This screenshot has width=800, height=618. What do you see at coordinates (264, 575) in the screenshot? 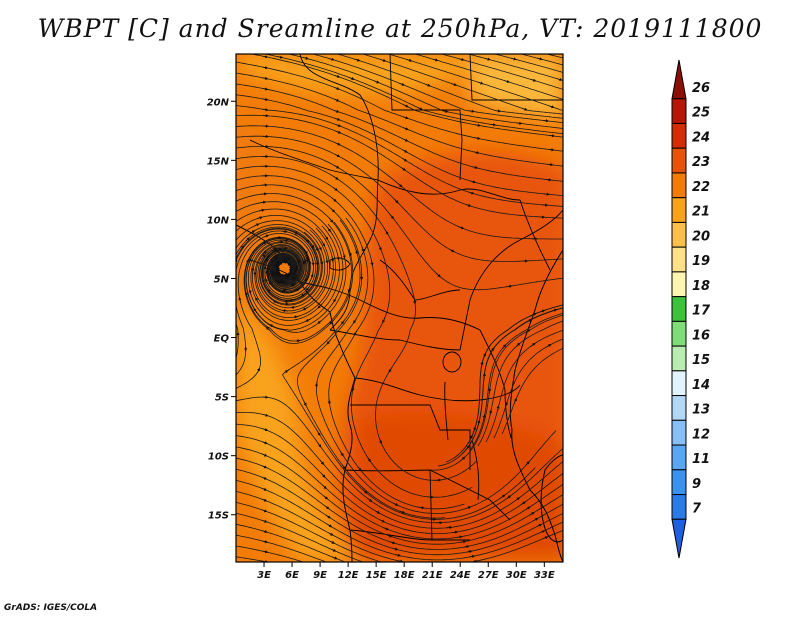
I see `lon-tick-label: 3E` at bounding box center [264, 575].